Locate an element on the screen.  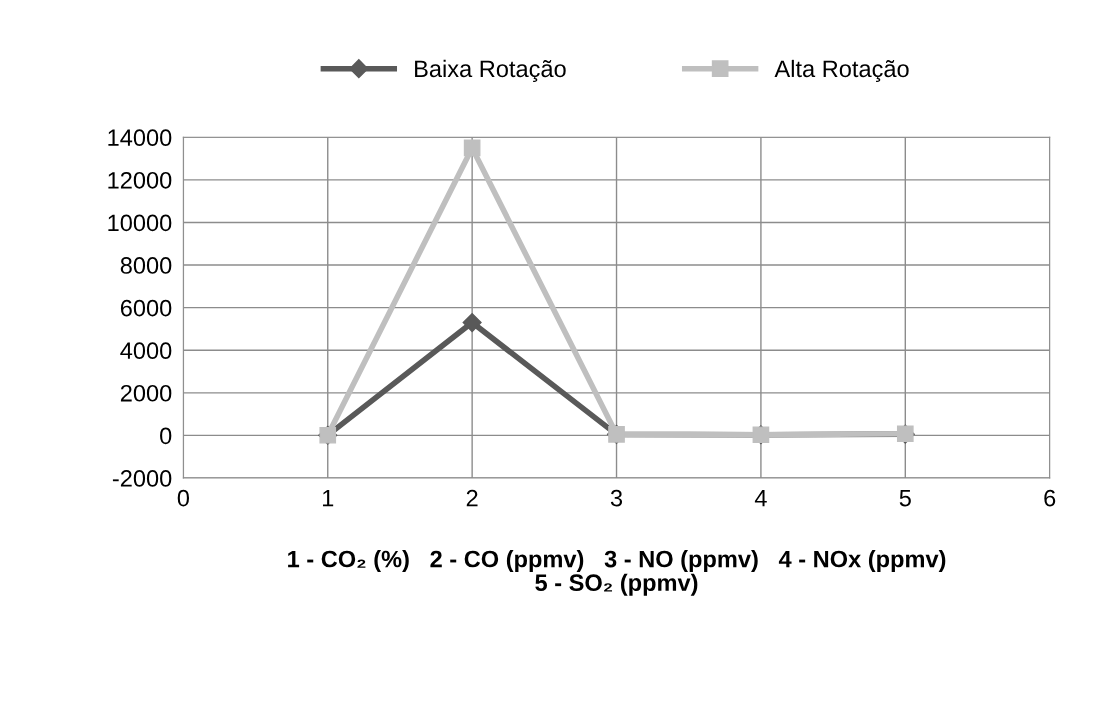
legend-label: Baixa Rotação is located at coordinates (490, 70).